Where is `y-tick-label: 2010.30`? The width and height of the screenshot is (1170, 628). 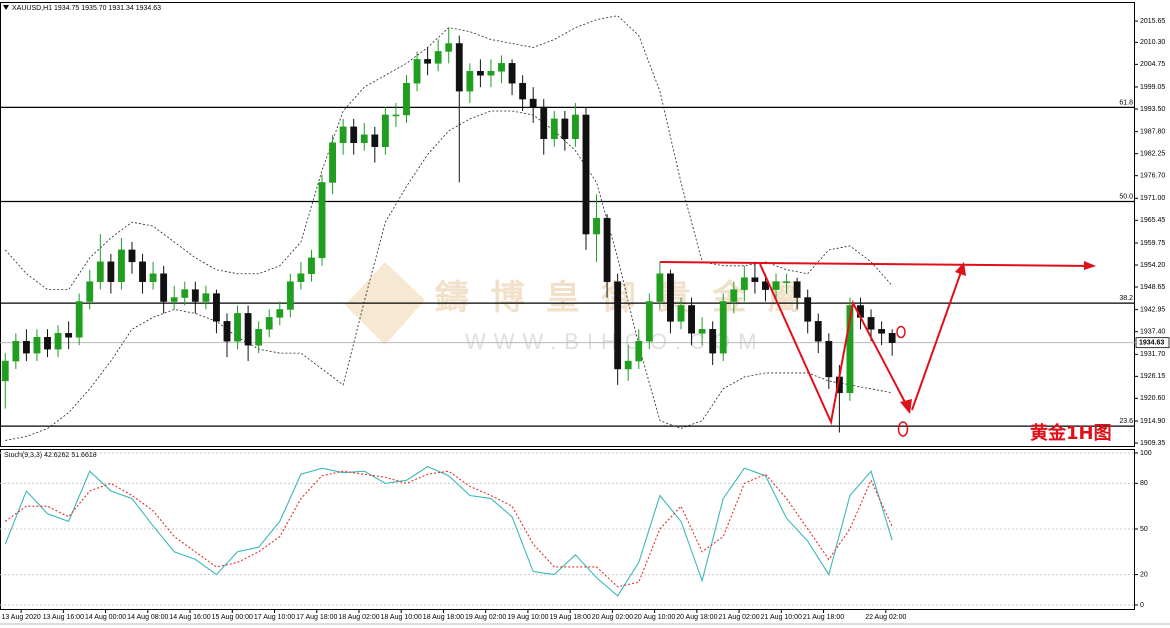 y-tick-label: 2010.30 is located at coordinates (1152, 42).